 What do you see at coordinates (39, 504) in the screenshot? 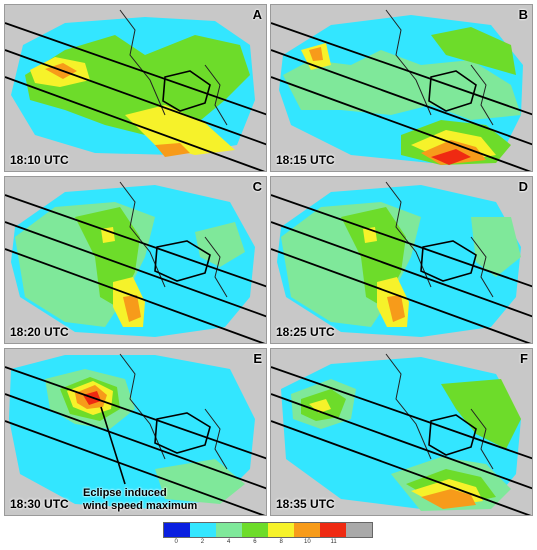
I see `panel-timestamp: 18:30 UTC` at bounding box center [39, 504].